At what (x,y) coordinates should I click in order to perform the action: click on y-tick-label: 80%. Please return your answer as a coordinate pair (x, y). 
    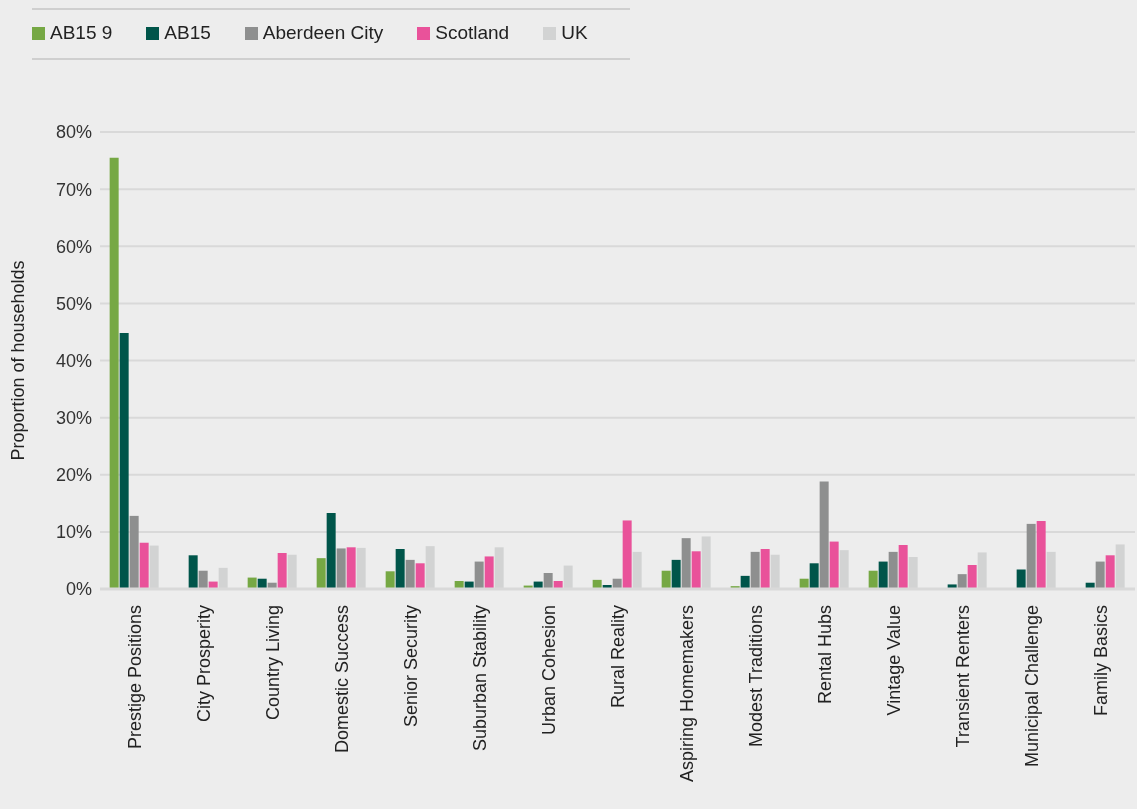
    Looking at the image, I should click on (73, 132).